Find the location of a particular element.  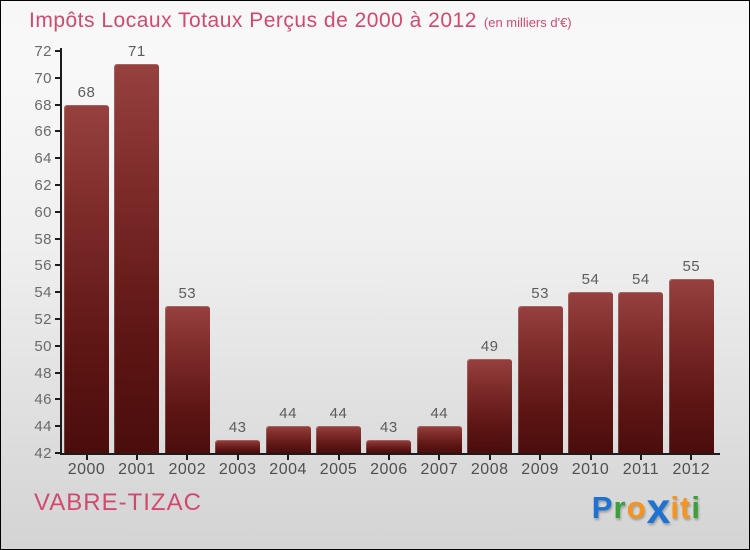

x-axis-tick-label: 2012 is located at coordinates (691, 469).